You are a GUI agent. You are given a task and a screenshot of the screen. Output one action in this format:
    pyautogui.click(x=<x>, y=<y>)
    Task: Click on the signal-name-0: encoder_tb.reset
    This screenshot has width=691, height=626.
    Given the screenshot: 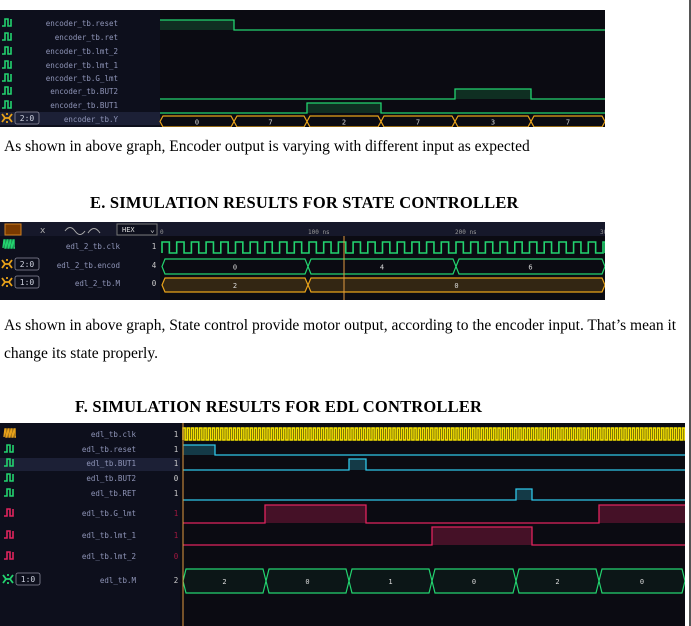 What is the action you would take?
    pyautogui.click(x=82, y=23)
    